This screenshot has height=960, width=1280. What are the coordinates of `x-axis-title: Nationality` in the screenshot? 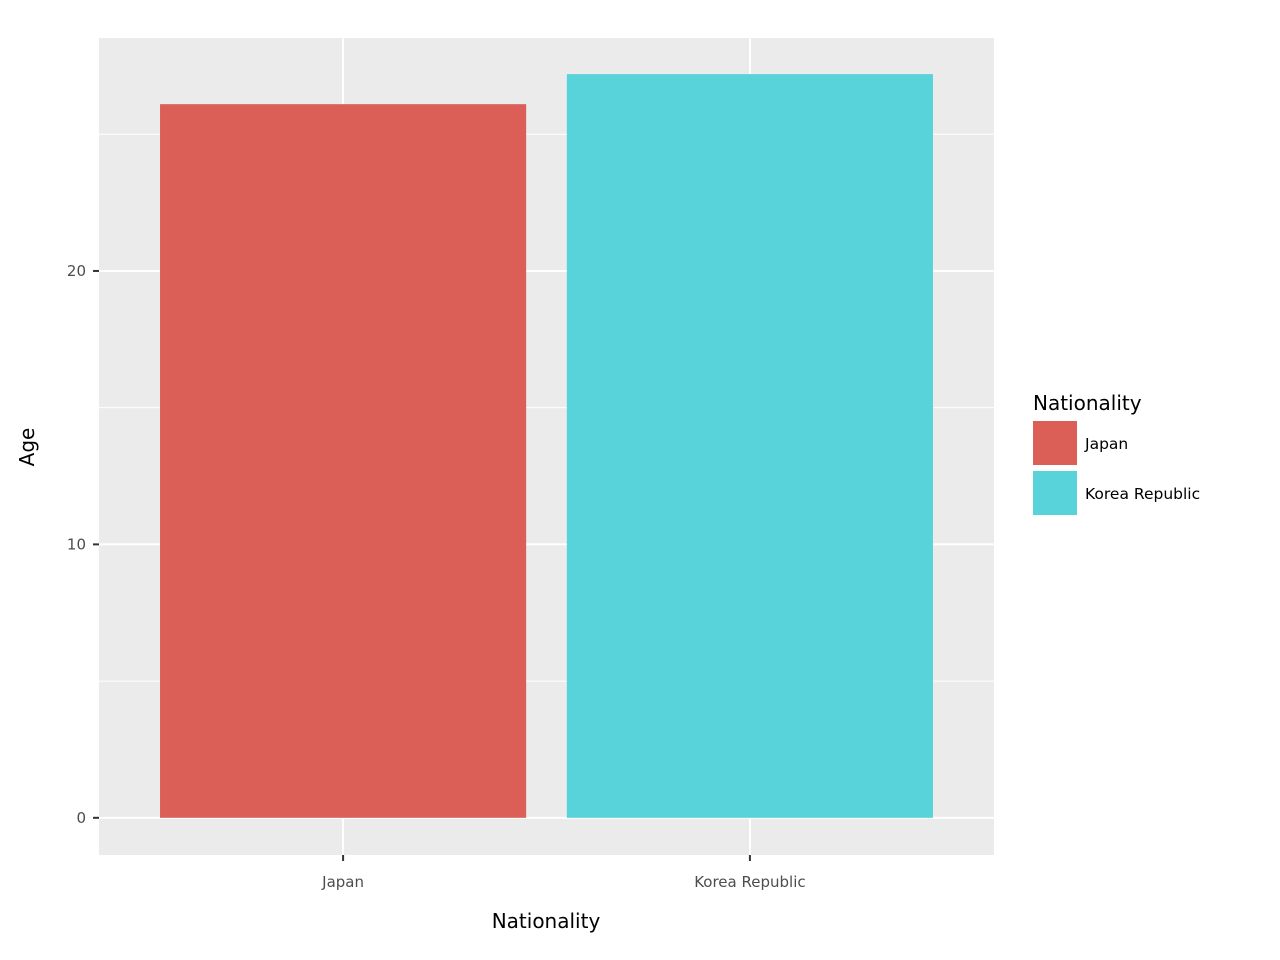 It's located at (546, 921).